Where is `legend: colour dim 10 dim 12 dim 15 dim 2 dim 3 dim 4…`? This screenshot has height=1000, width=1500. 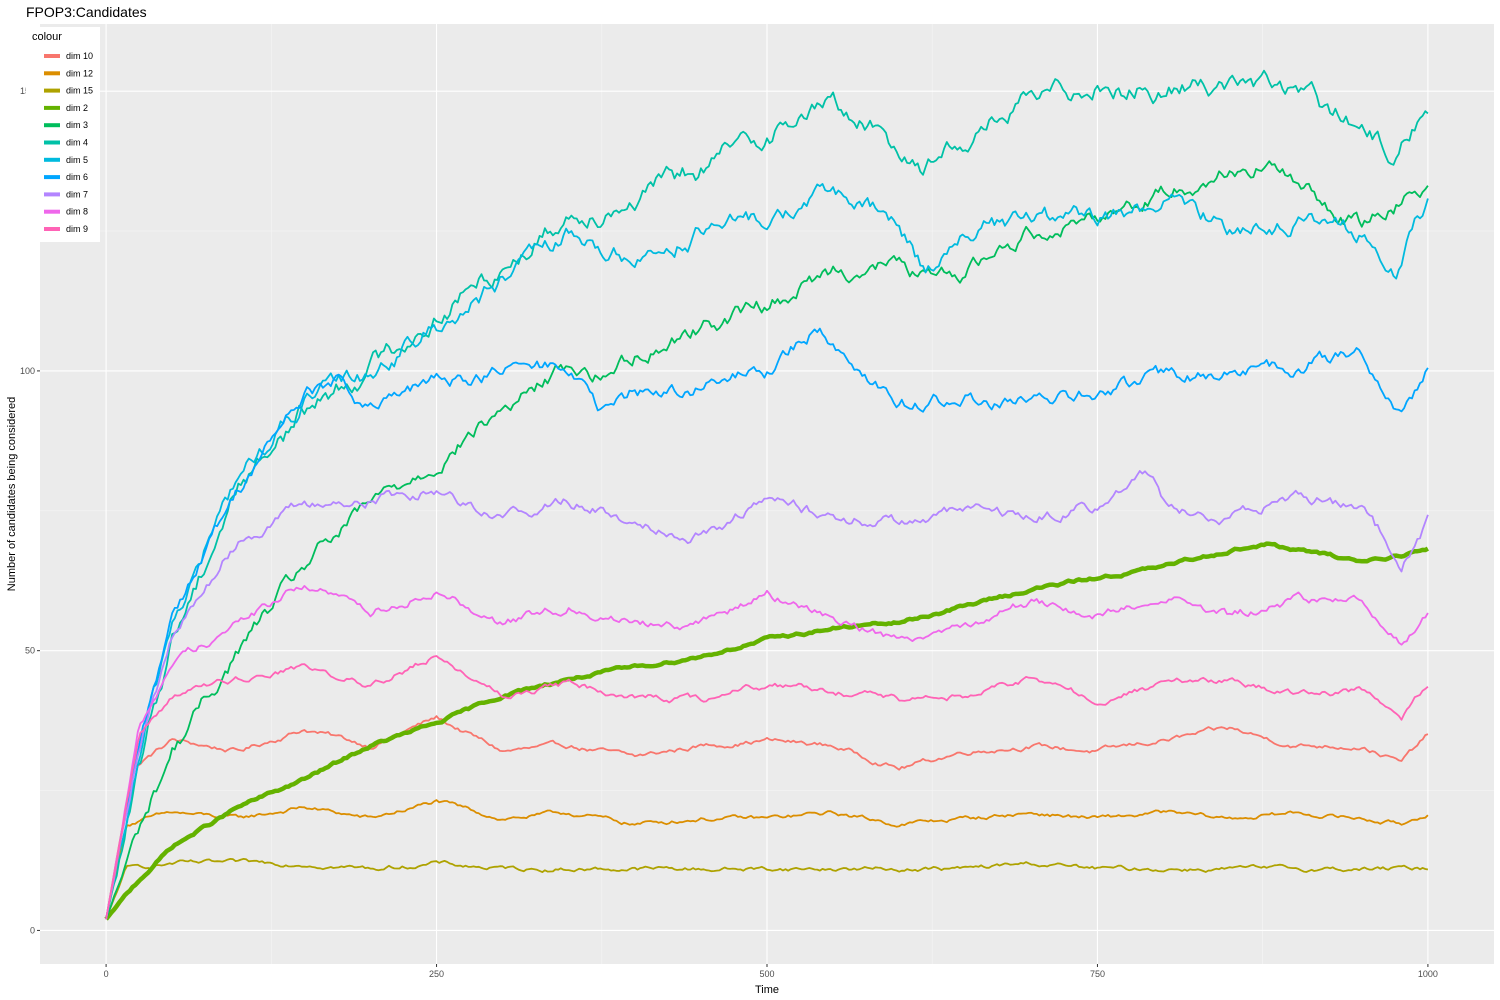 legend: colour dim 10 dim 12 dim 15 dim 2 dim 3 dim 4… is located at coordinates (63, 134).